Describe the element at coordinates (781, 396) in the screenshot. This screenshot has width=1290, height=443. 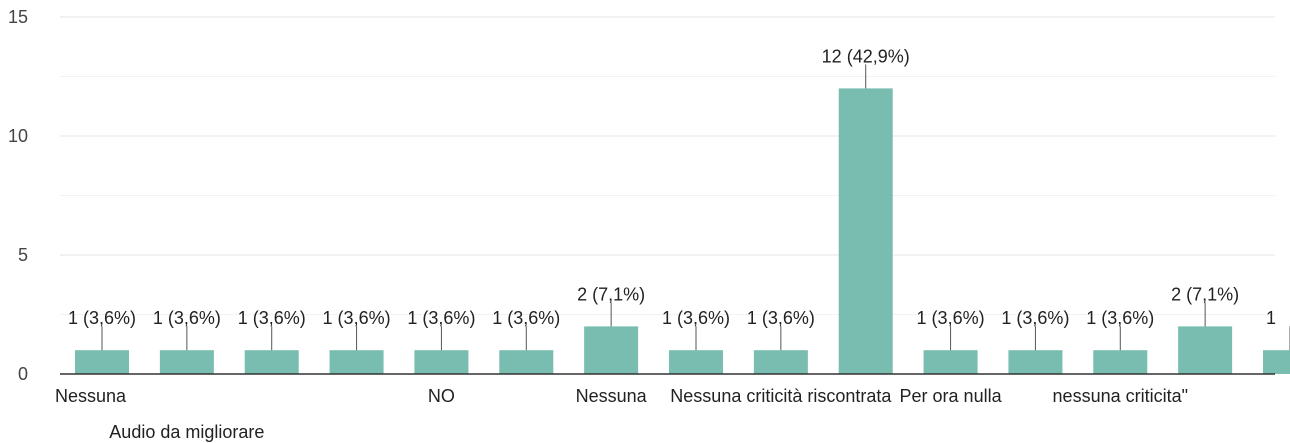
I see `x-category-label: Nessuna criticità riscontrata` at that location.